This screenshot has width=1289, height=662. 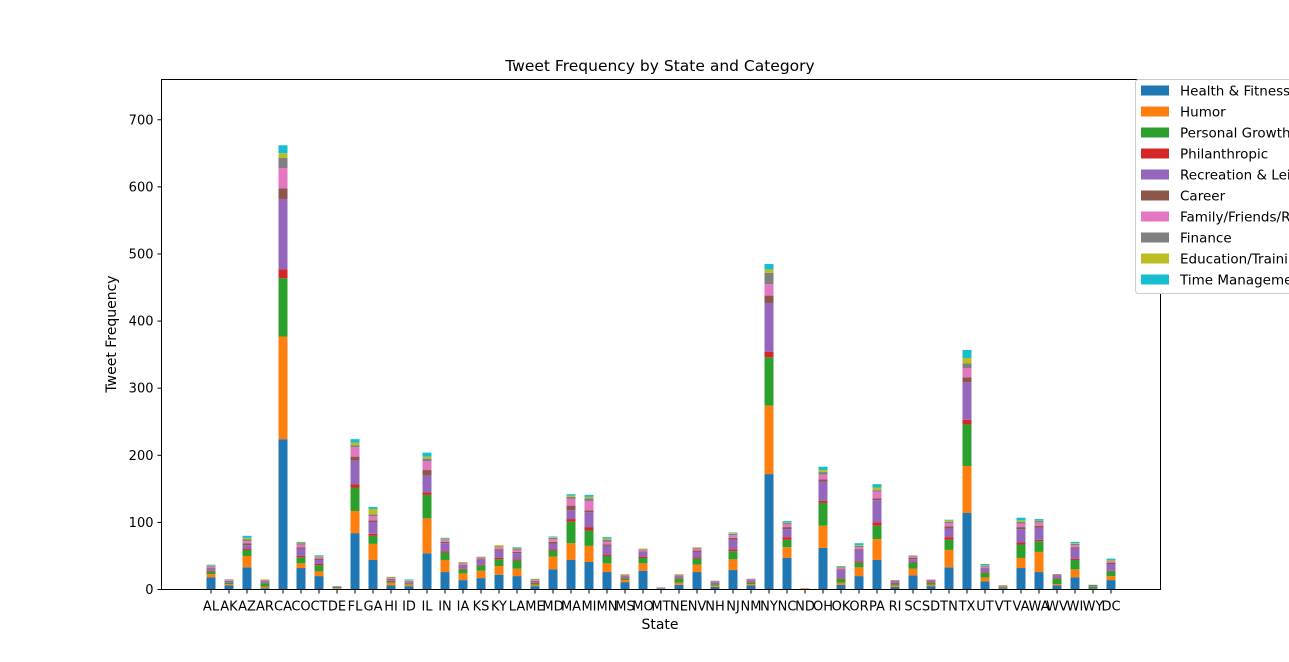 What do you see at coordinates (733, 607) in the screenshot?
I see `x-tick-label-nj: NJ` at bounding box center [733, 607].